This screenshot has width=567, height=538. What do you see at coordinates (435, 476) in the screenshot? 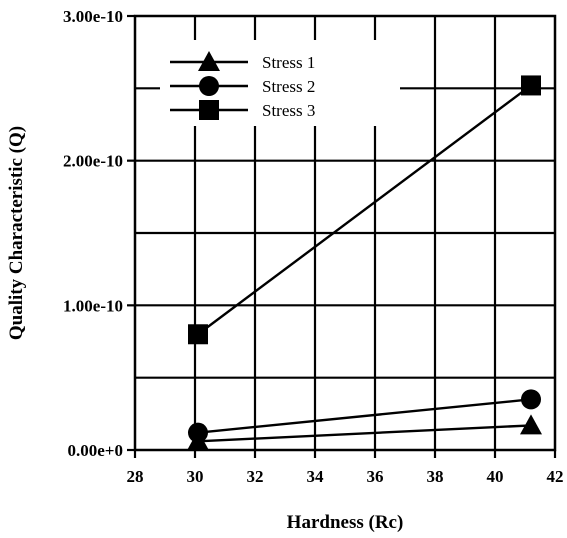
I see `x-tick-label-38: 38` at bounding box center [435, 476].